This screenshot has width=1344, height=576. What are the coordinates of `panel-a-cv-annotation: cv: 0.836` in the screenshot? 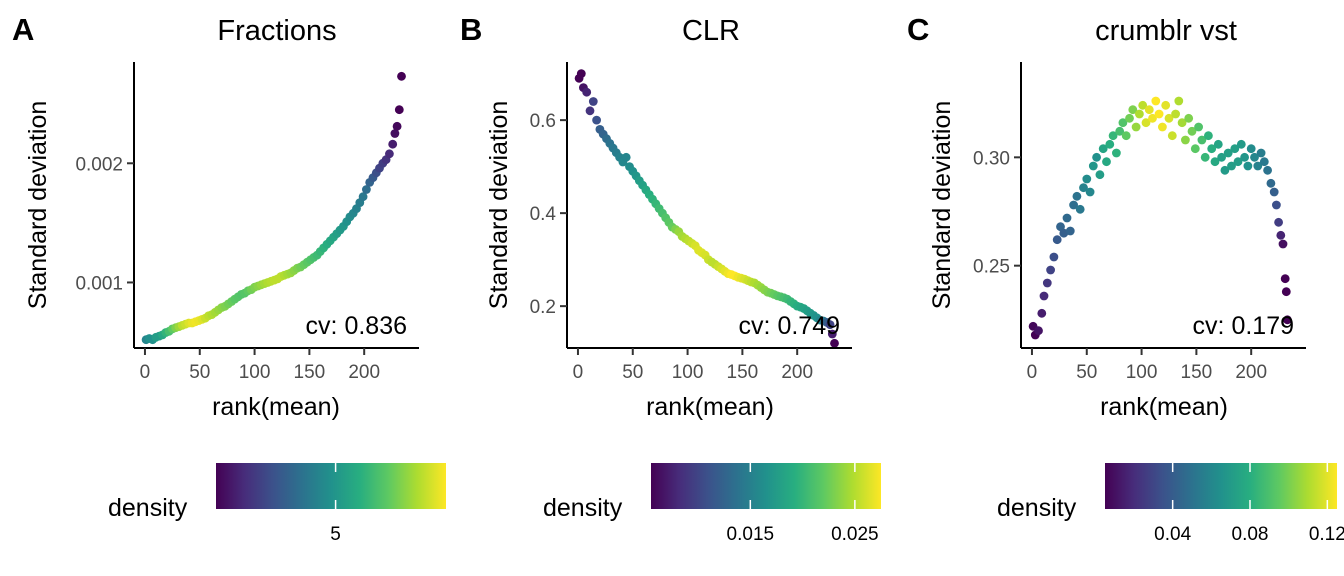 It's located at (356, 326).